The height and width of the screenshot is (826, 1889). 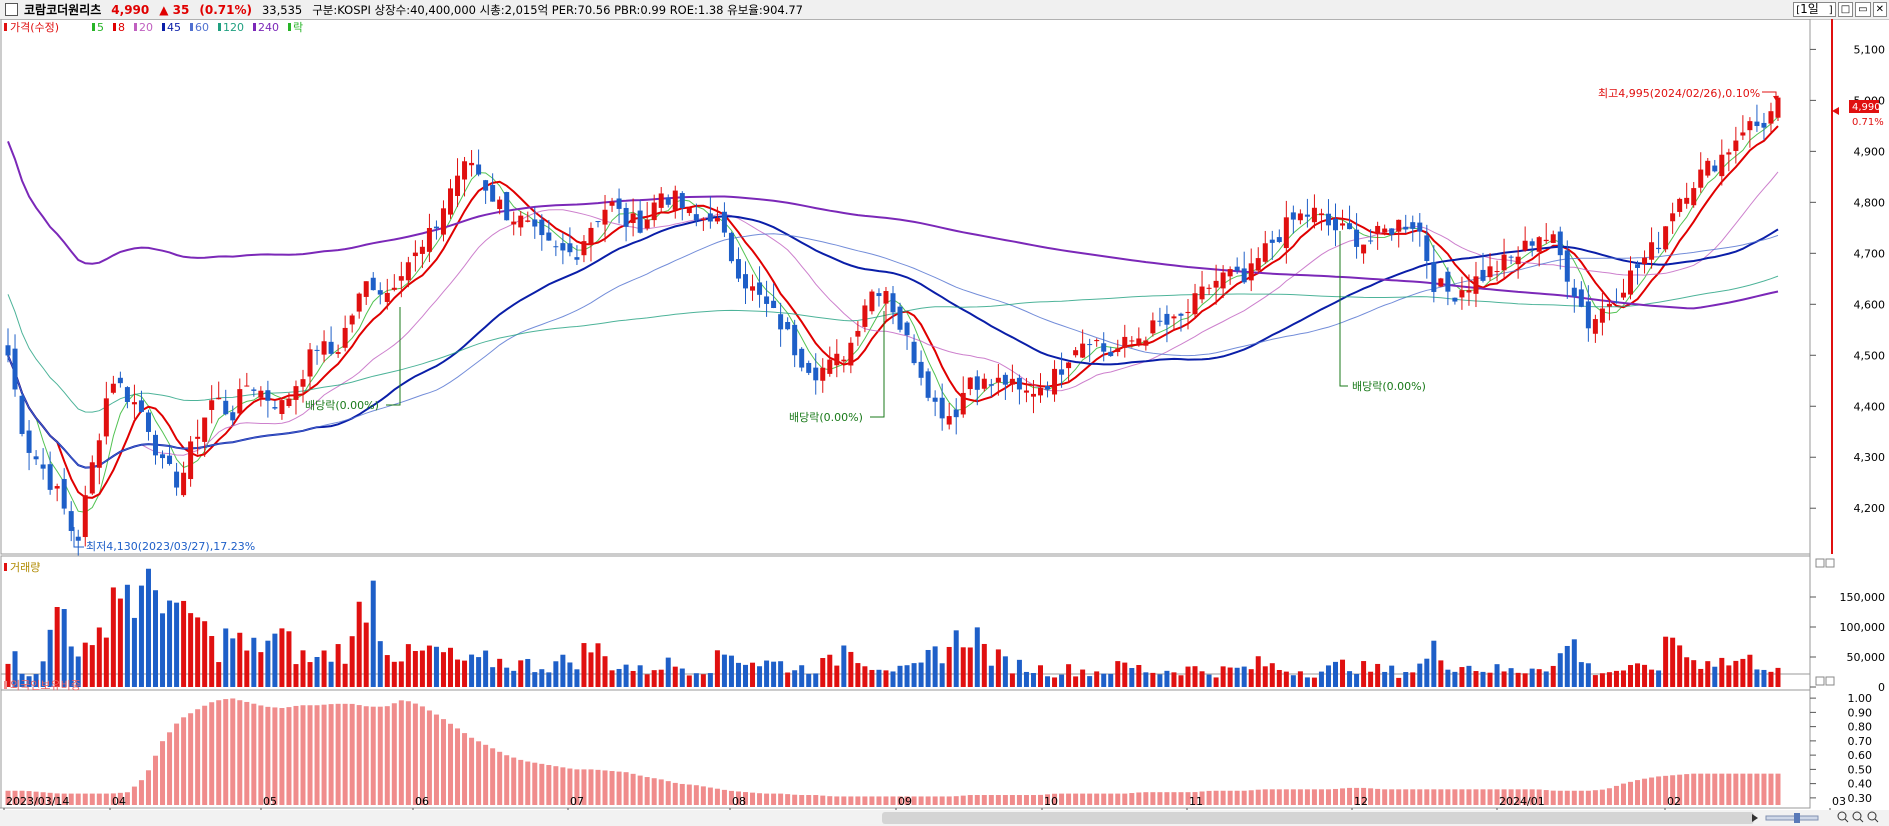 I want to click on period-button: [1일], so click(x=1814, y=9).